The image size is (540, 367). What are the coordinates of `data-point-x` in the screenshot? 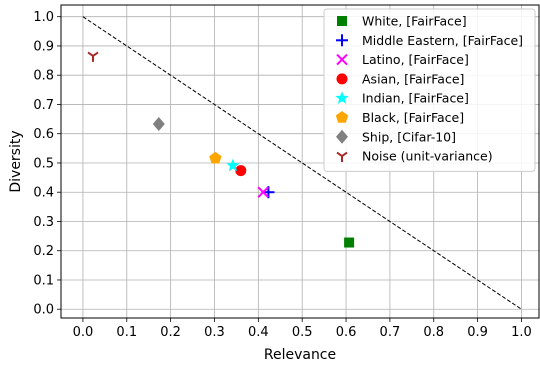 It's located at (263, 192).